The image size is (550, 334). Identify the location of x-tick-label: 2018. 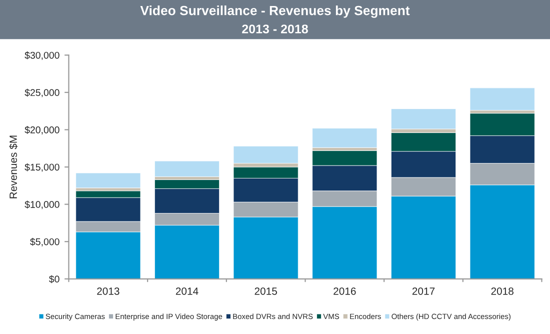
(502, 291).